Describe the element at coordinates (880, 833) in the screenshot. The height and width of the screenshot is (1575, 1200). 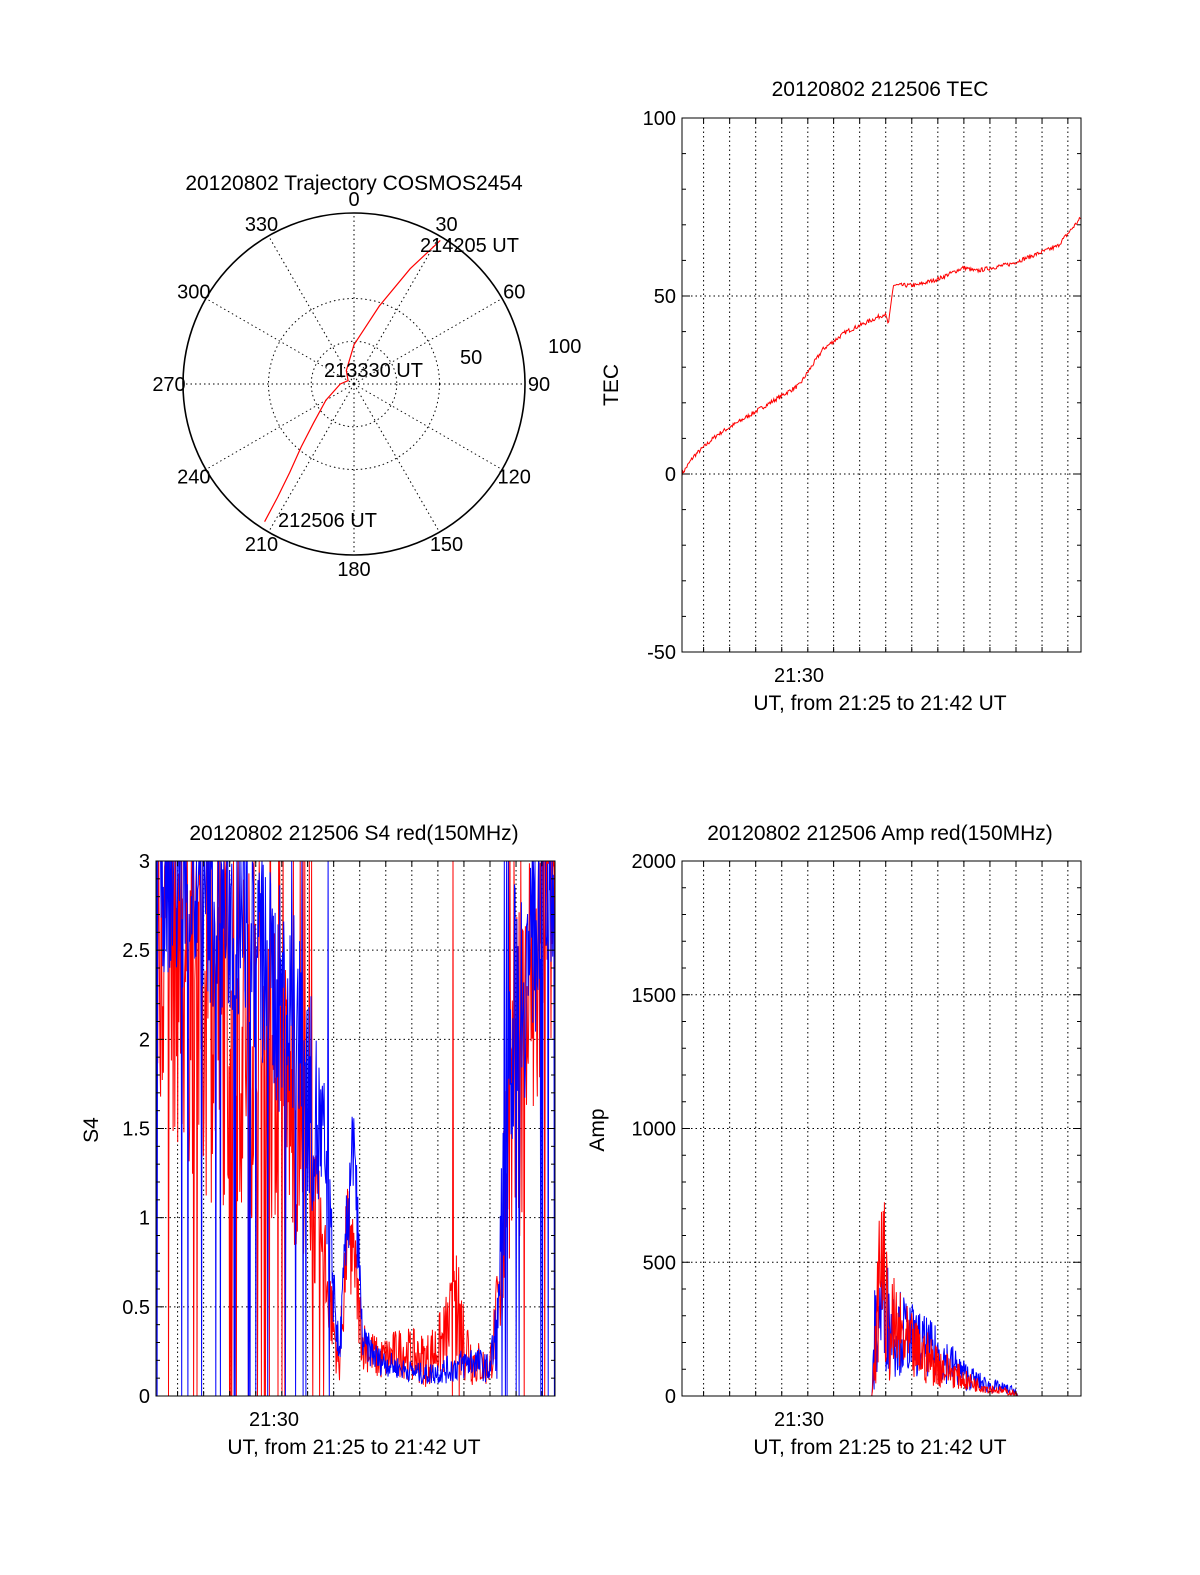
I see `amp-title: 20120802 212506 Amp red(150MHz)` at that location.